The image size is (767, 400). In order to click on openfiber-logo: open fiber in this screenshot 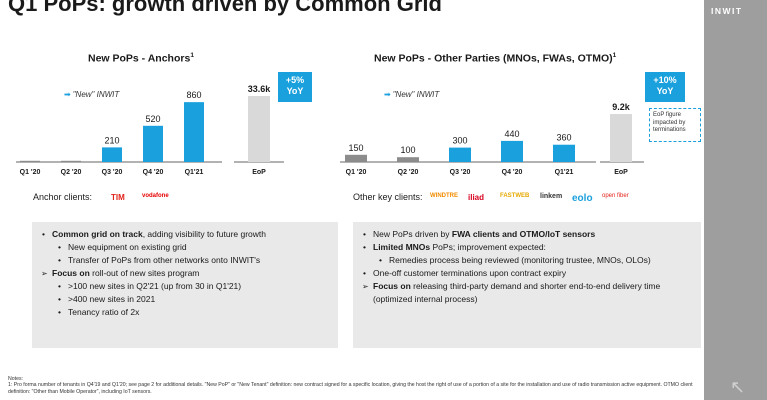, I will do `click(615, 196)`.